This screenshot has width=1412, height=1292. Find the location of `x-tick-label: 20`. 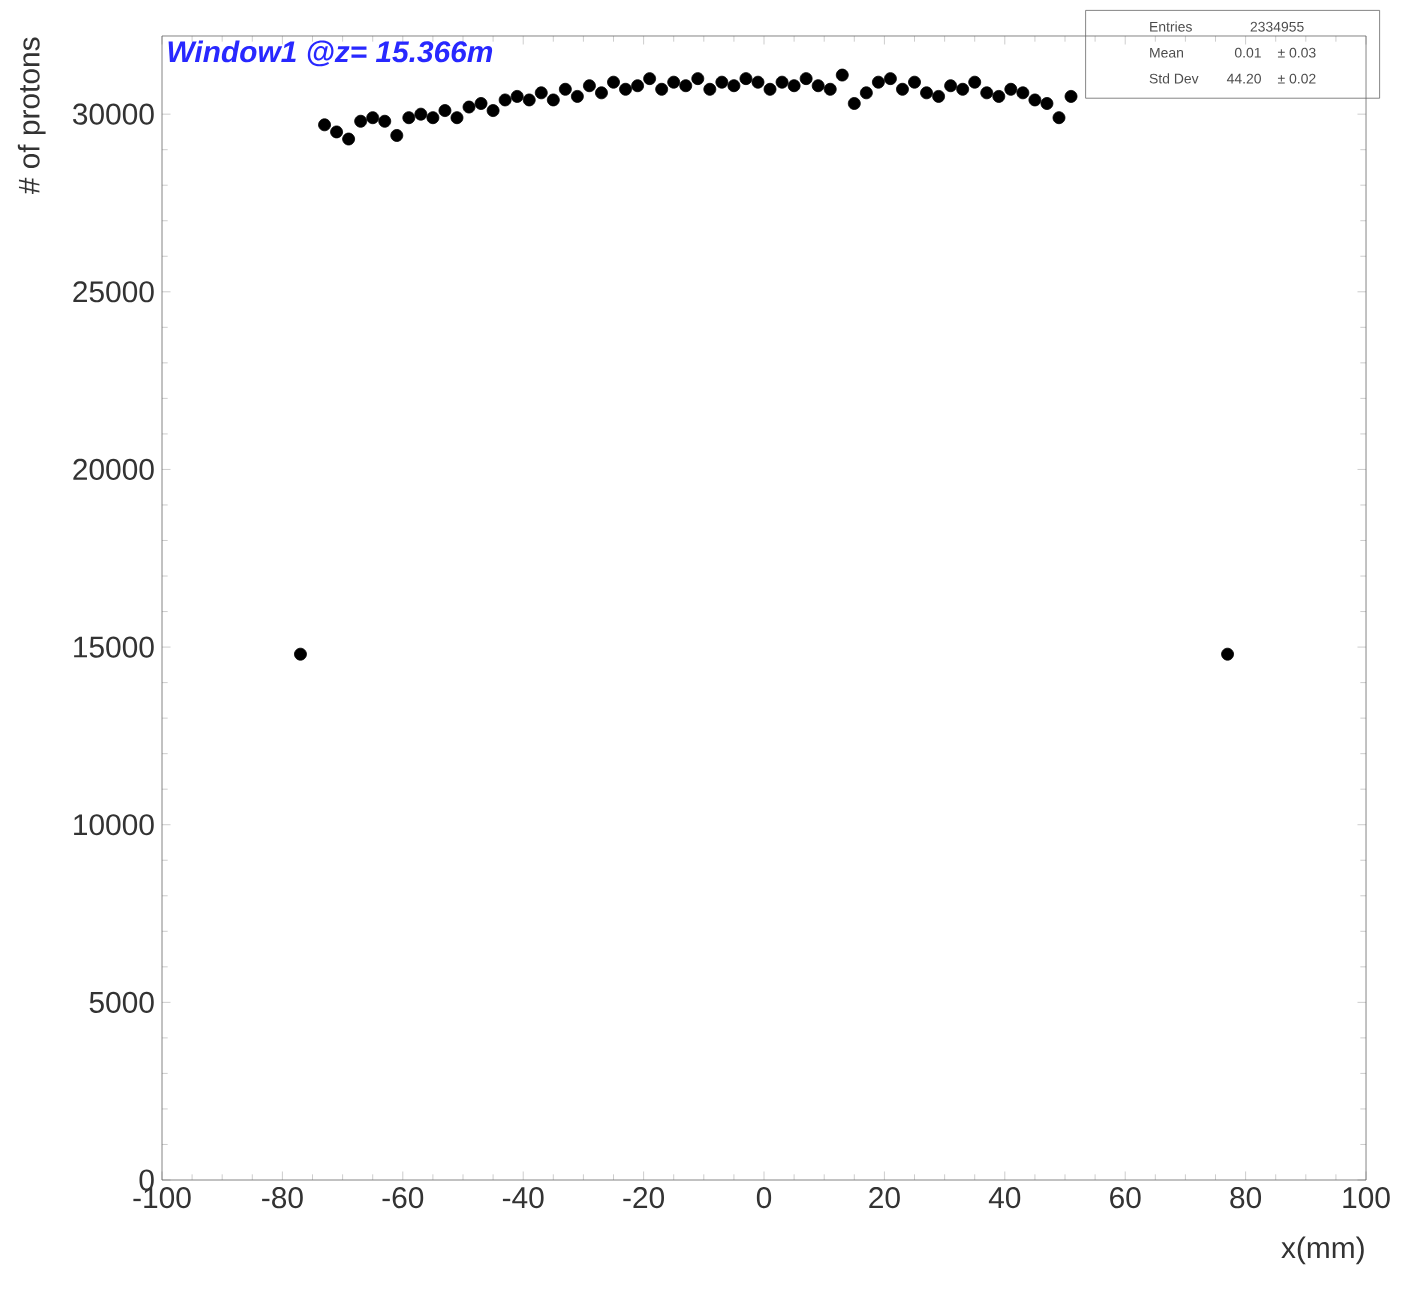

x-tick-label: 20 is located at coordinates (884, 1198).